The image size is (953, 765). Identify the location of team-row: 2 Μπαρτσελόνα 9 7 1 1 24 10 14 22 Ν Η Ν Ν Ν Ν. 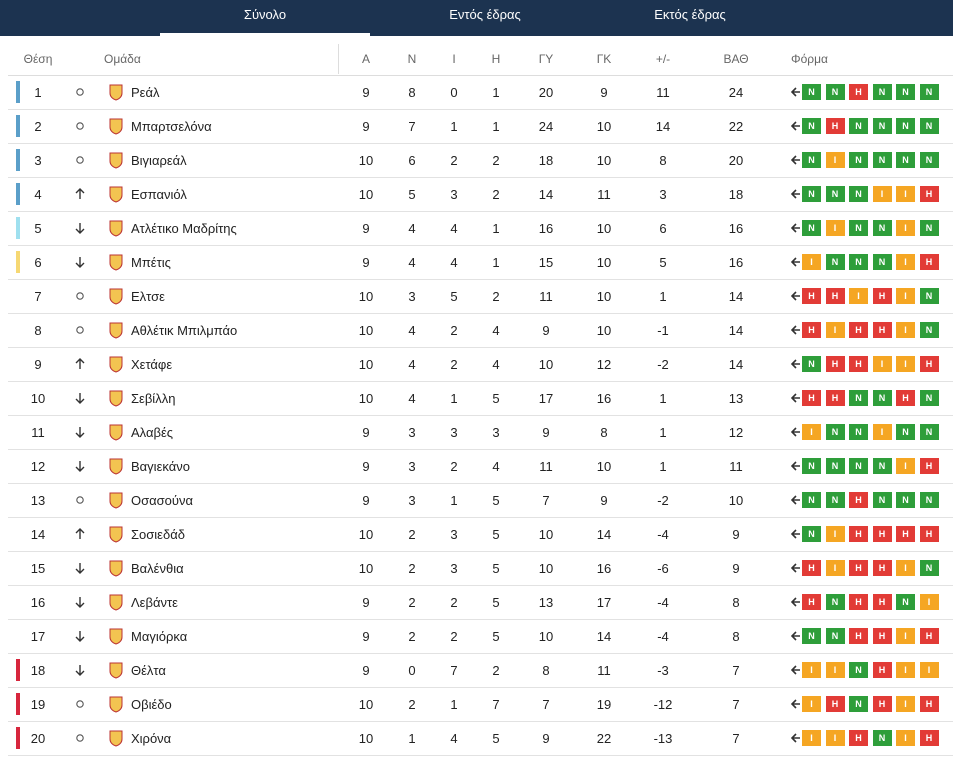
(480, 126).